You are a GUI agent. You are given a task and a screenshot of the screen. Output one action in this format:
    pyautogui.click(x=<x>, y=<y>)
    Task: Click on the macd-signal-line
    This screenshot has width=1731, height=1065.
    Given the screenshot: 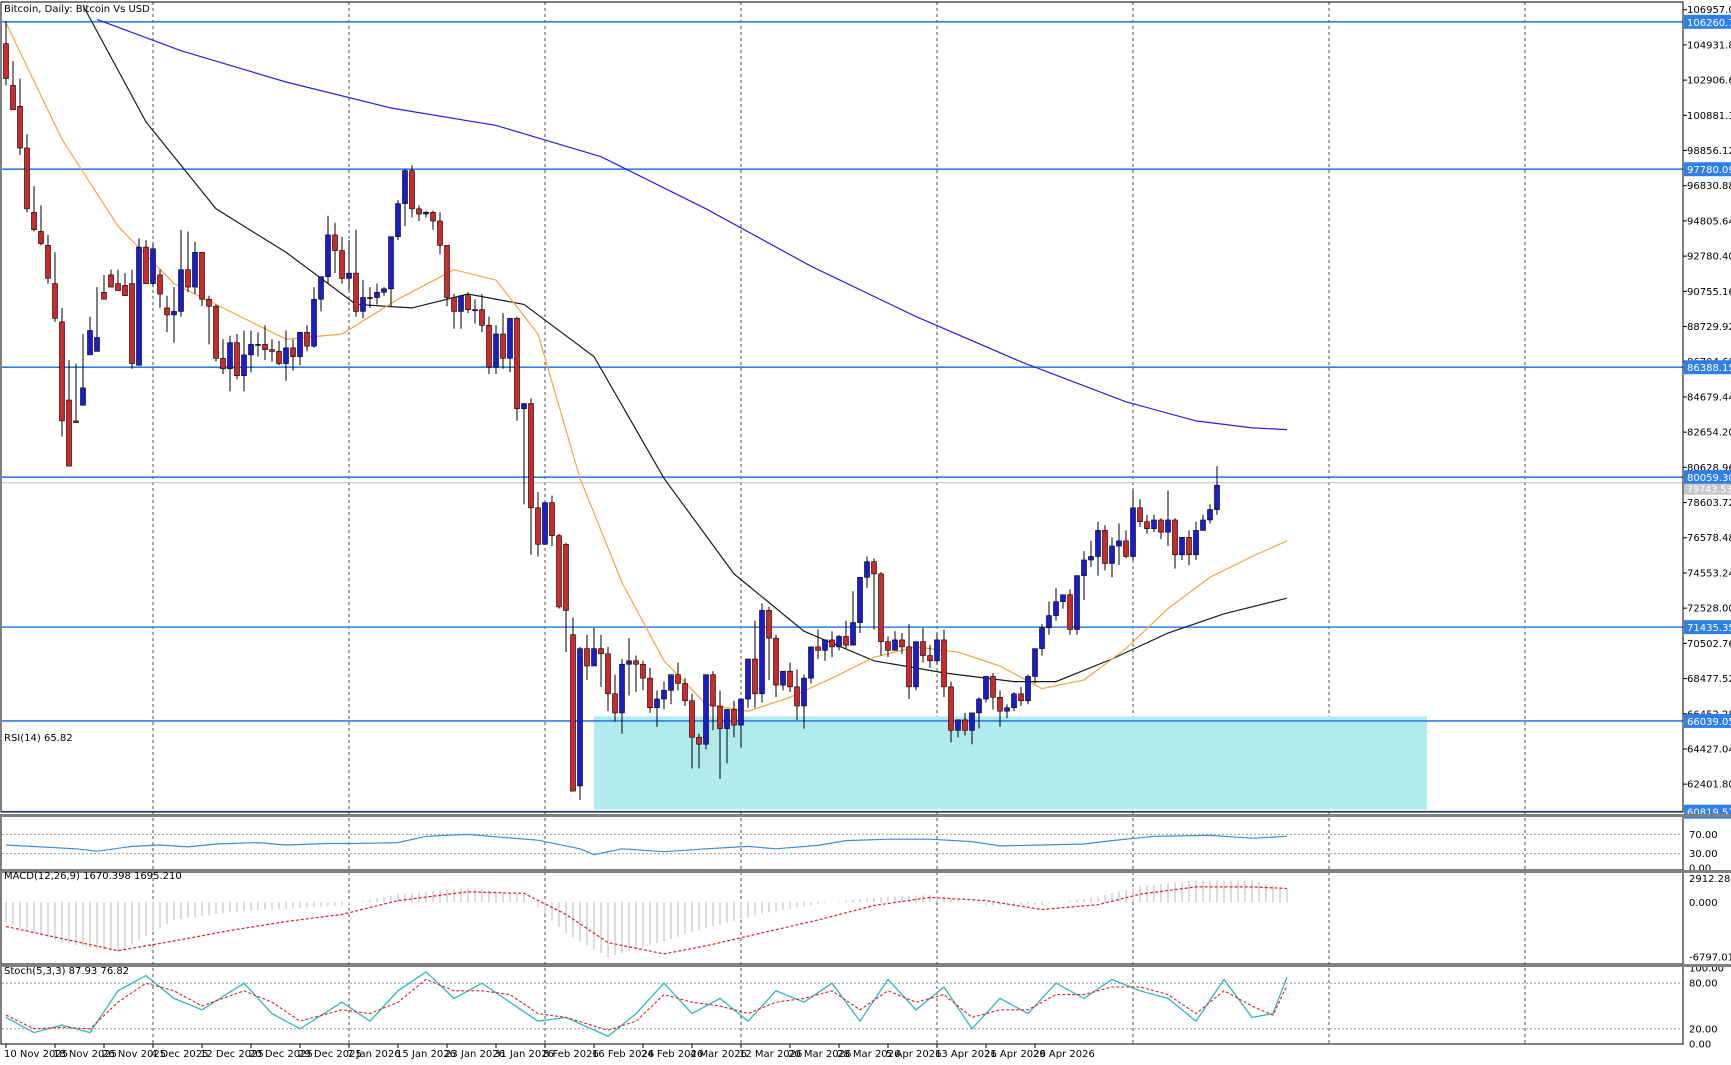 What is the action you would take?
    pyautogui.click(x=646, y=920)
    